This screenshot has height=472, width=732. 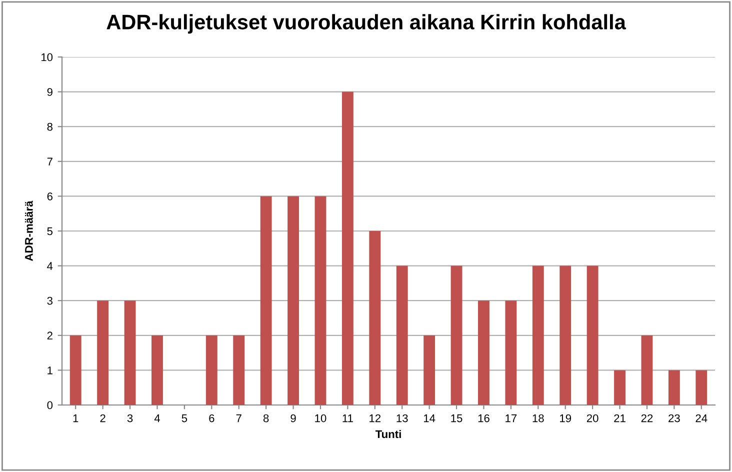 What do you see at coordinates (157, 418) in the screenshot?
I see `x-tick-label: 4` at bounding box center [157, 418].